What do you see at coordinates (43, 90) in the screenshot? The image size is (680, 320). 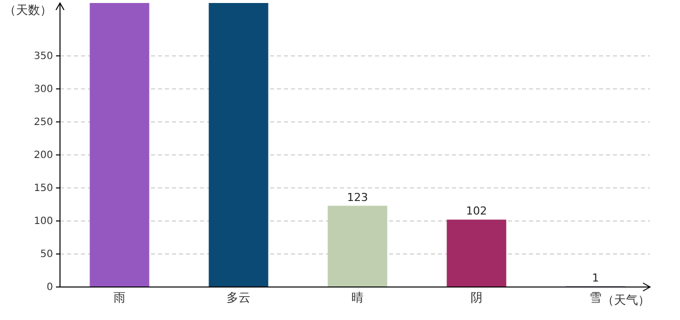 I see `y-tick-label: 300` at bounding box center [43, 90].